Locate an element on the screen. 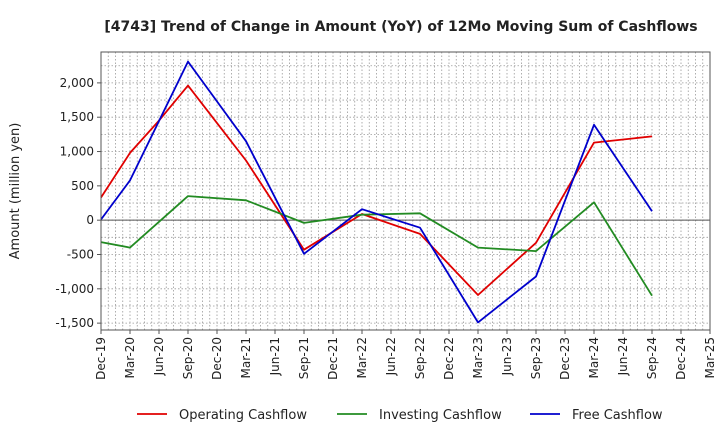 The width and height of the screenshot is (720, 440). x-tick-label: Mar-20 is located at coordinates (130, 357).